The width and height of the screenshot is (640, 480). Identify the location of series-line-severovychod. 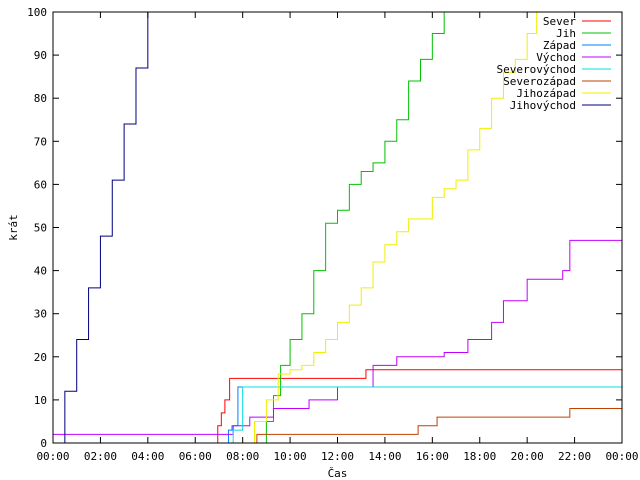
(424, 414).